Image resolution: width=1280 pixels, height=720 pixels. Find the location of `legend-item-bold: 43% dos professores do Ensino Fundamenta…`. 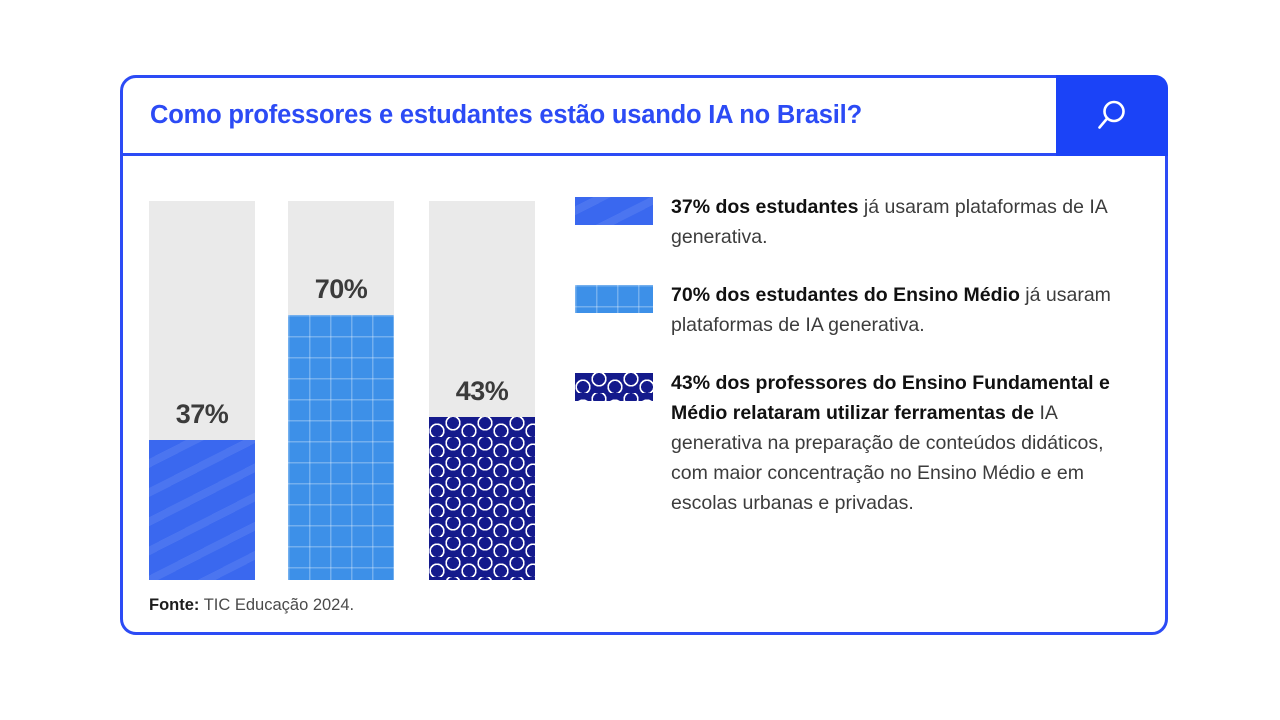

legend-item-bold: 43% dos professores do Ensino Fundamenta… is located at coordinates (890, 398).